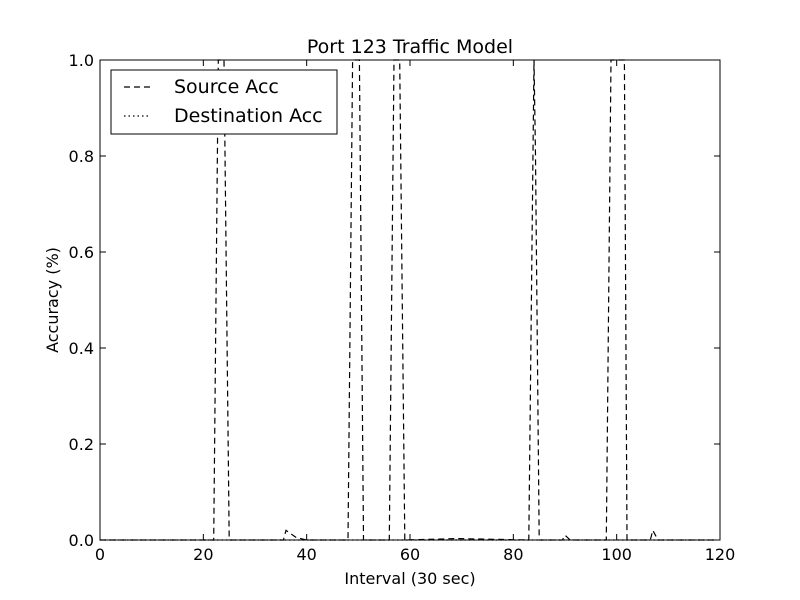 Image resolution: width=800 pixels, height=600 pixels. Describe the element at coordinates (81, 60) in the screenshot. I see `y-tick-label: 1.0` at that location.